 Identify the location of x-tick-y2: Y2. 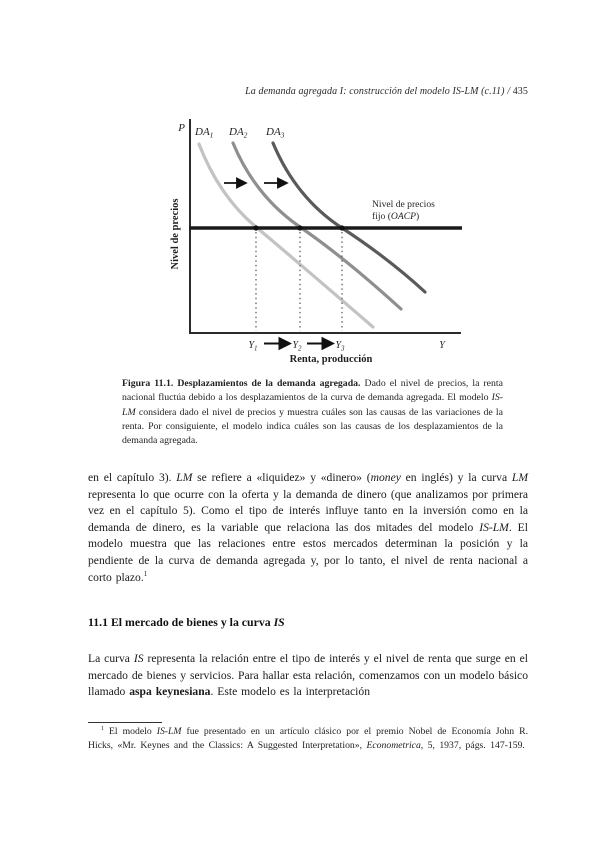
(297, 346).